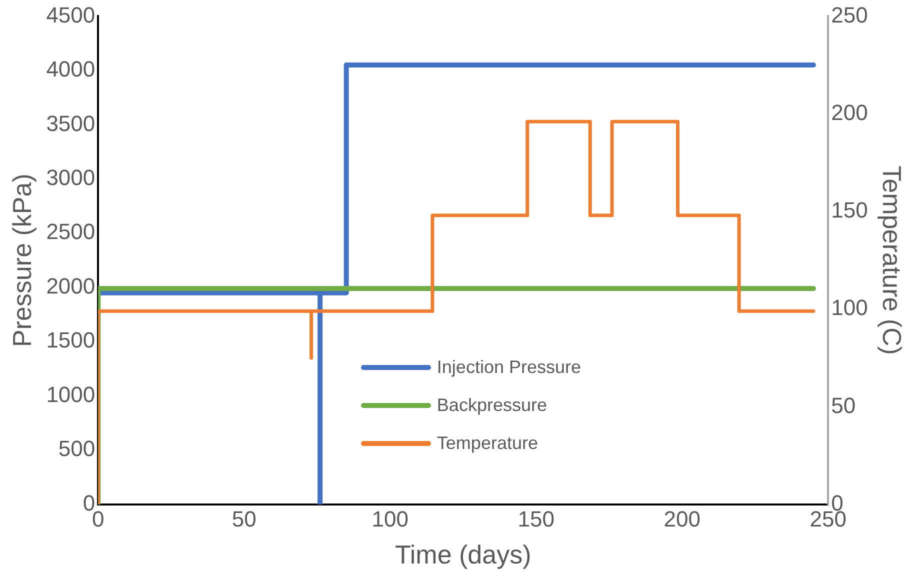  I want to click on x-axis-title: Time (days), so click(463, 555).